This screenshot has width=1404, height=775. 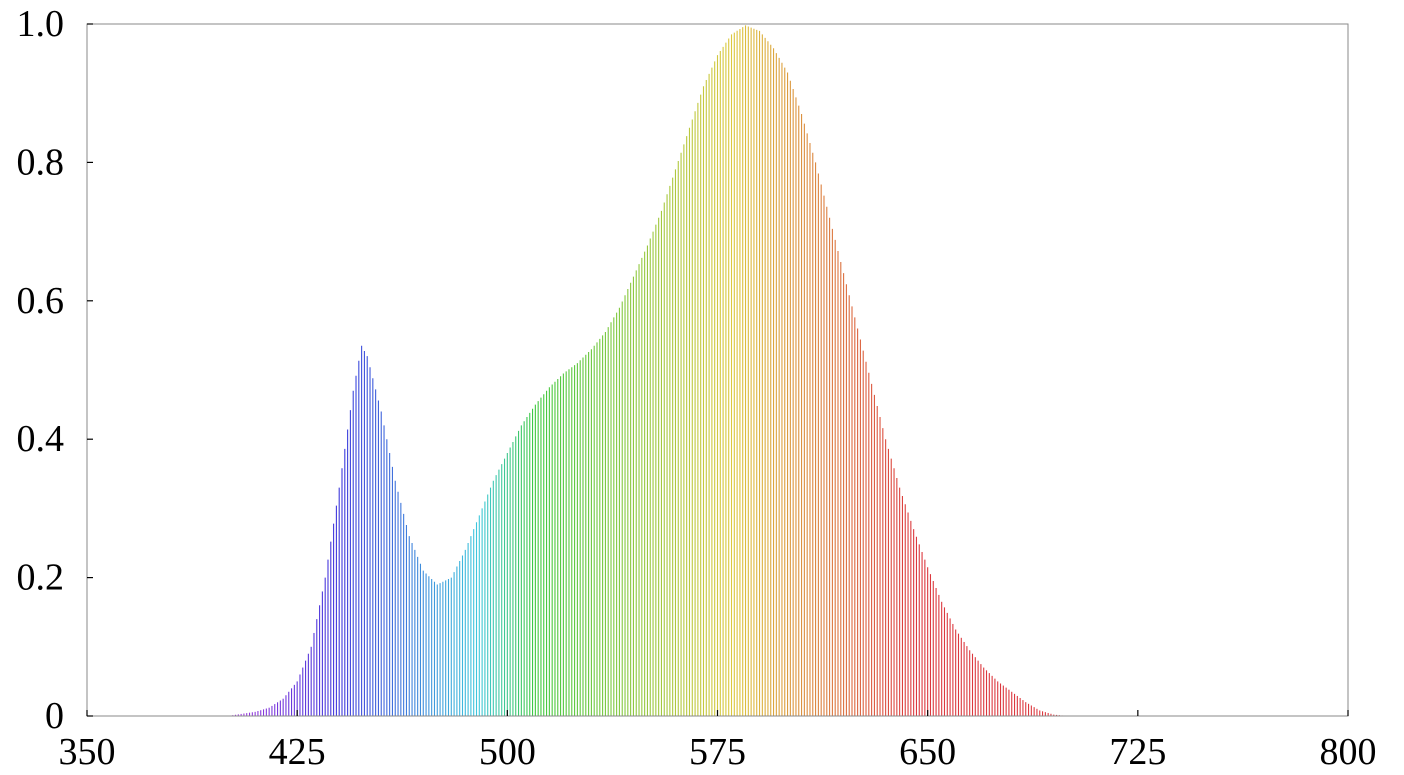 What do you see at coordinates (41, 301) in the screenshot?
I see `y-tick-label: 0.6` at bounding box center [41, 301].